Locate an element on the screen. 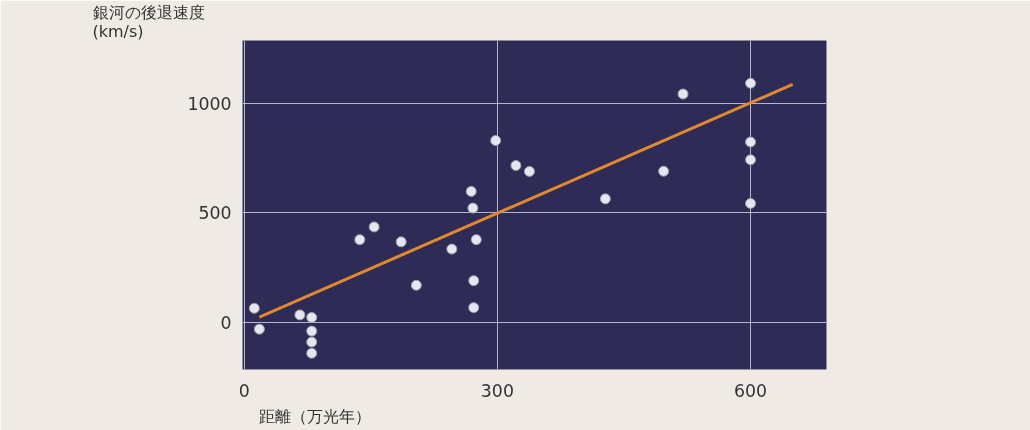 The width and height of the screenshot is (1030, 430). y-axis-title: 銀河の後退速度 (km/s) is located at coordinates (148, 21).